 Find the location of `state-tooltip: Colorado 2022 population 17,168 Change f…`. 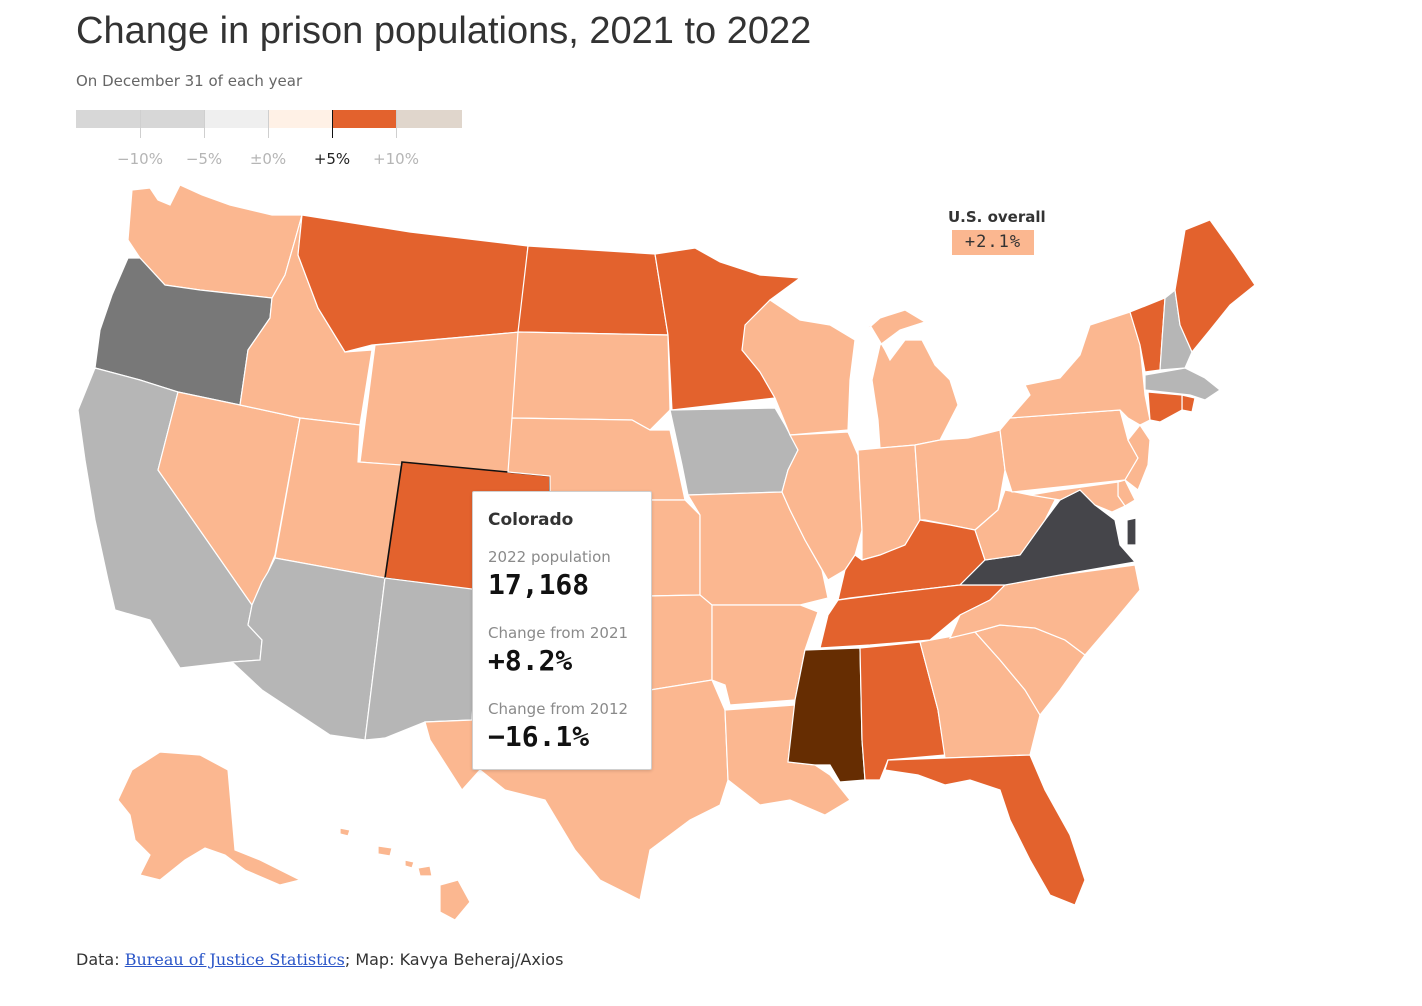

state-tooltip: Colorado 2022 population 17,168 Change f… is located at coordinates (562, 630).